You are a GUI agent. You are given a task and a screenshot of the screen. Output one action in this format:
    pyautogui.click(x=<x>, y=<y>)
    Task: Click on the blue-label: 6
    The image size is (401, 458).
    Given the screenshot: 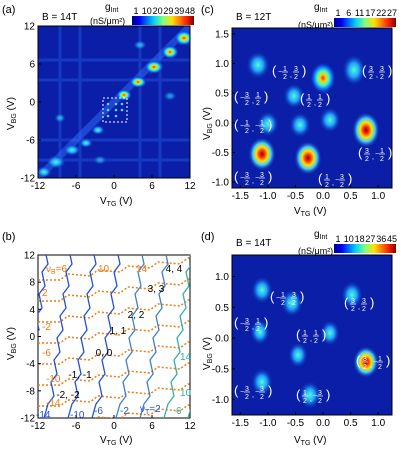 What is the action you would take?
    pyautogui.click(x=179, y=411)
    